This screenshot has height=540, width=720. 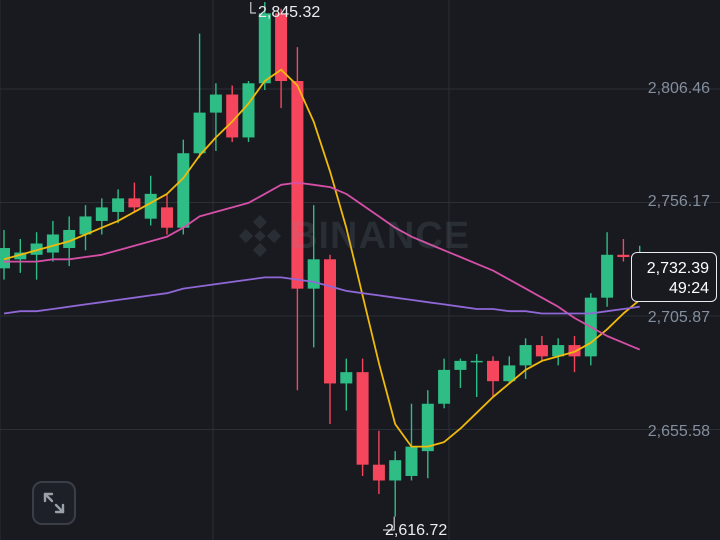 I want to click on y-tick-label: 2,705.87, so click(x=678, y=317).